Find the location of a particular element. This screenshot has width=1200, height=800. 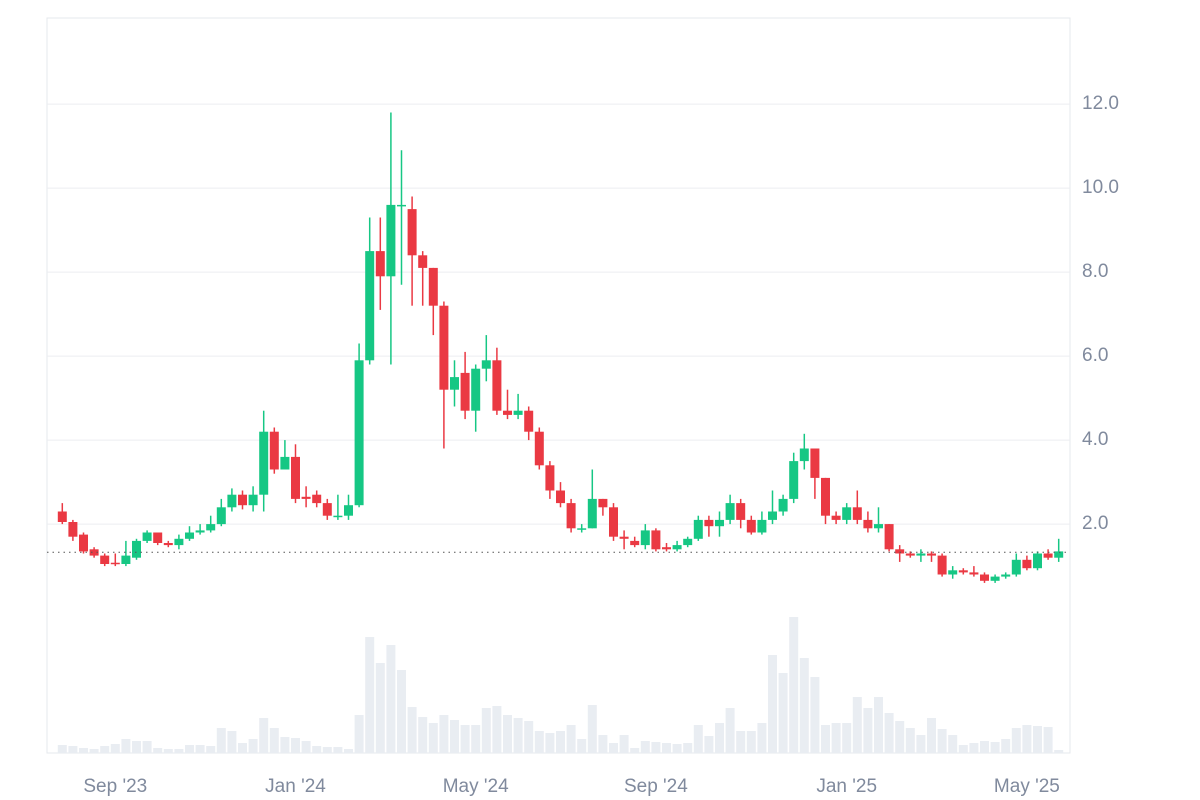

y-tick-label: 4.0 is located at coordinates (1095, 439).